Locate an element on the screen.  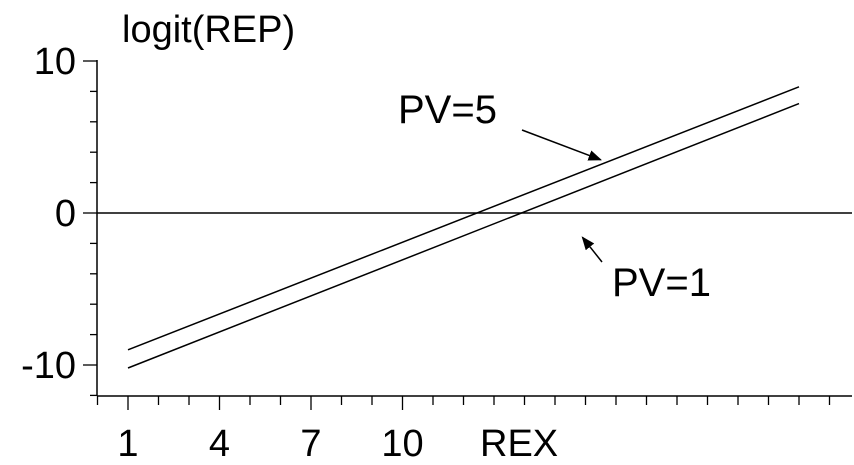
x-tick-label: 10 is located at coordinates (402, 444).